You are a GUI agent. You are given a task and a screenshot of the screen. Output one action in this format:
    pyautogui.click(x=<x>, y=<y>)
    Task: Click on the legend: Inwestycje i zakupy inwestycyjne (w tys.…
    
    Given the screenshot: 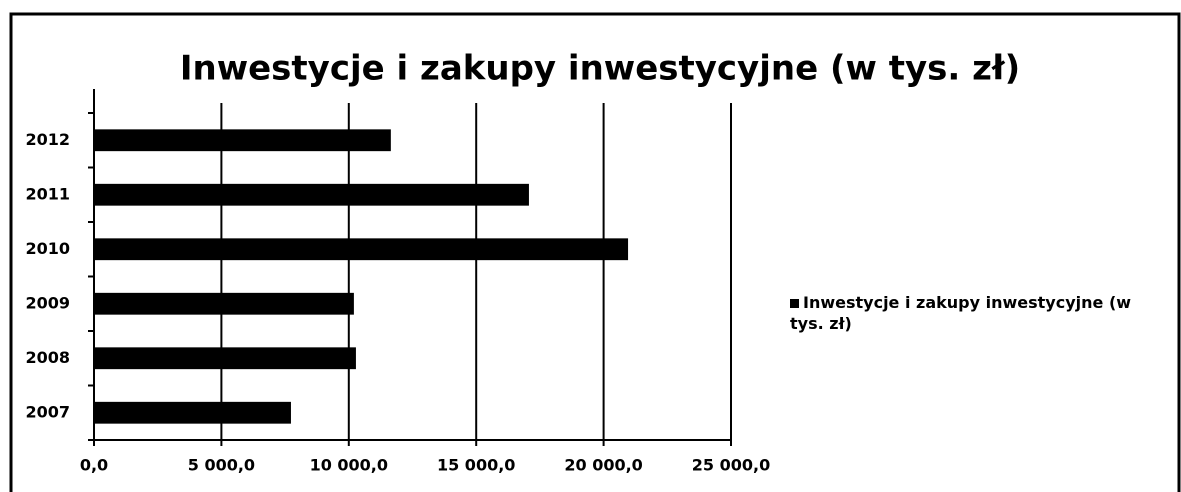 What is the action you would take?
    pyautogui.click(x=980, y=313)
    